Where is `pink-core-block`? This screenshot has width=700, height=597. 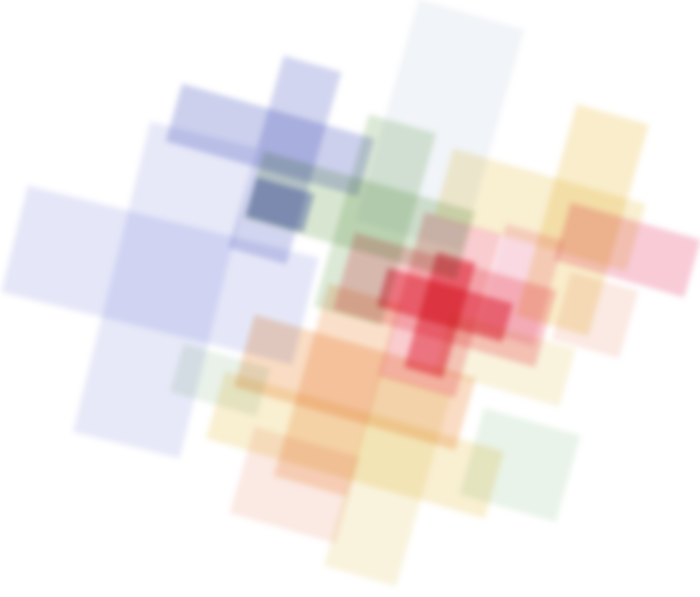
pink-core-block is located at coordinates (520, 285).